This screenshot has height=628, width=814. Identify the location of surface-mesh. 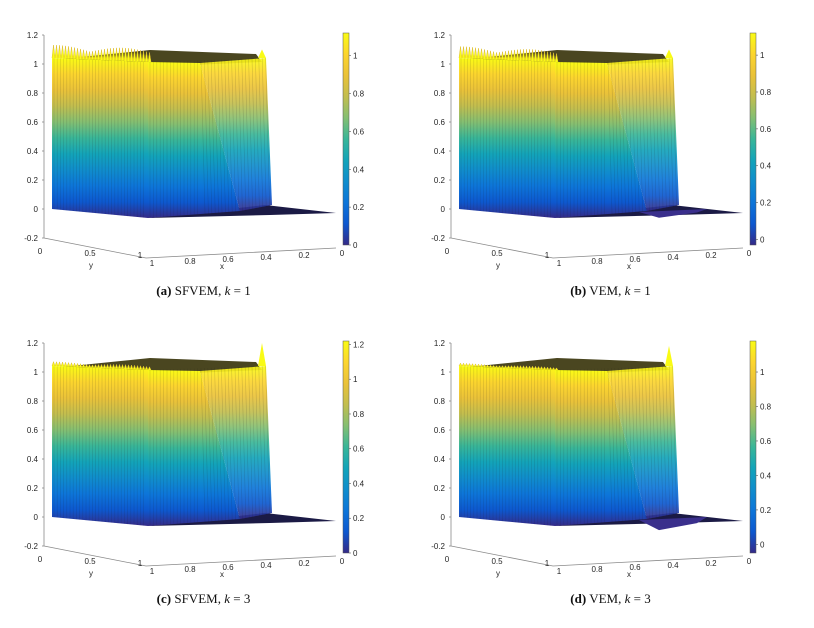
(568, 446).